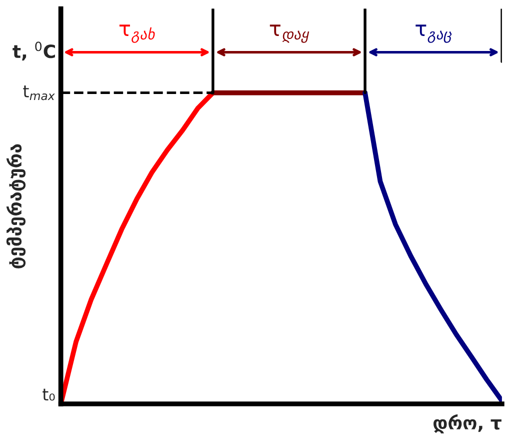  I want to click on y-axis-title: ტემპერატურა, so click(16, 206).